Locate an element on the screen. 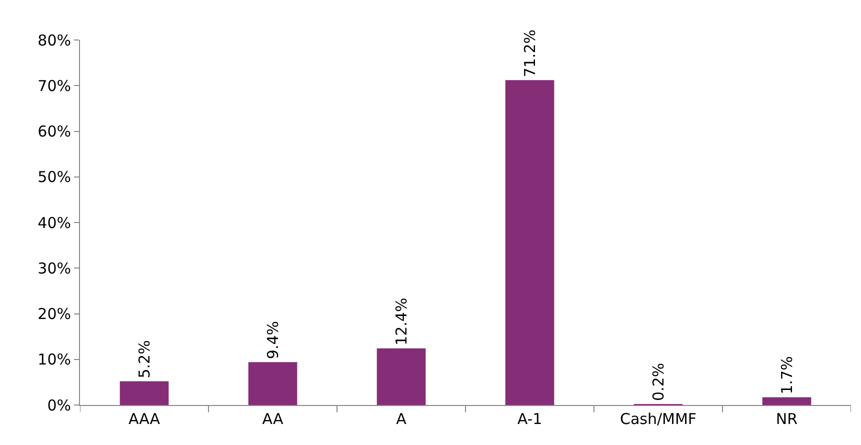  data-label: 5.2% is located at coordinates (144, 359).